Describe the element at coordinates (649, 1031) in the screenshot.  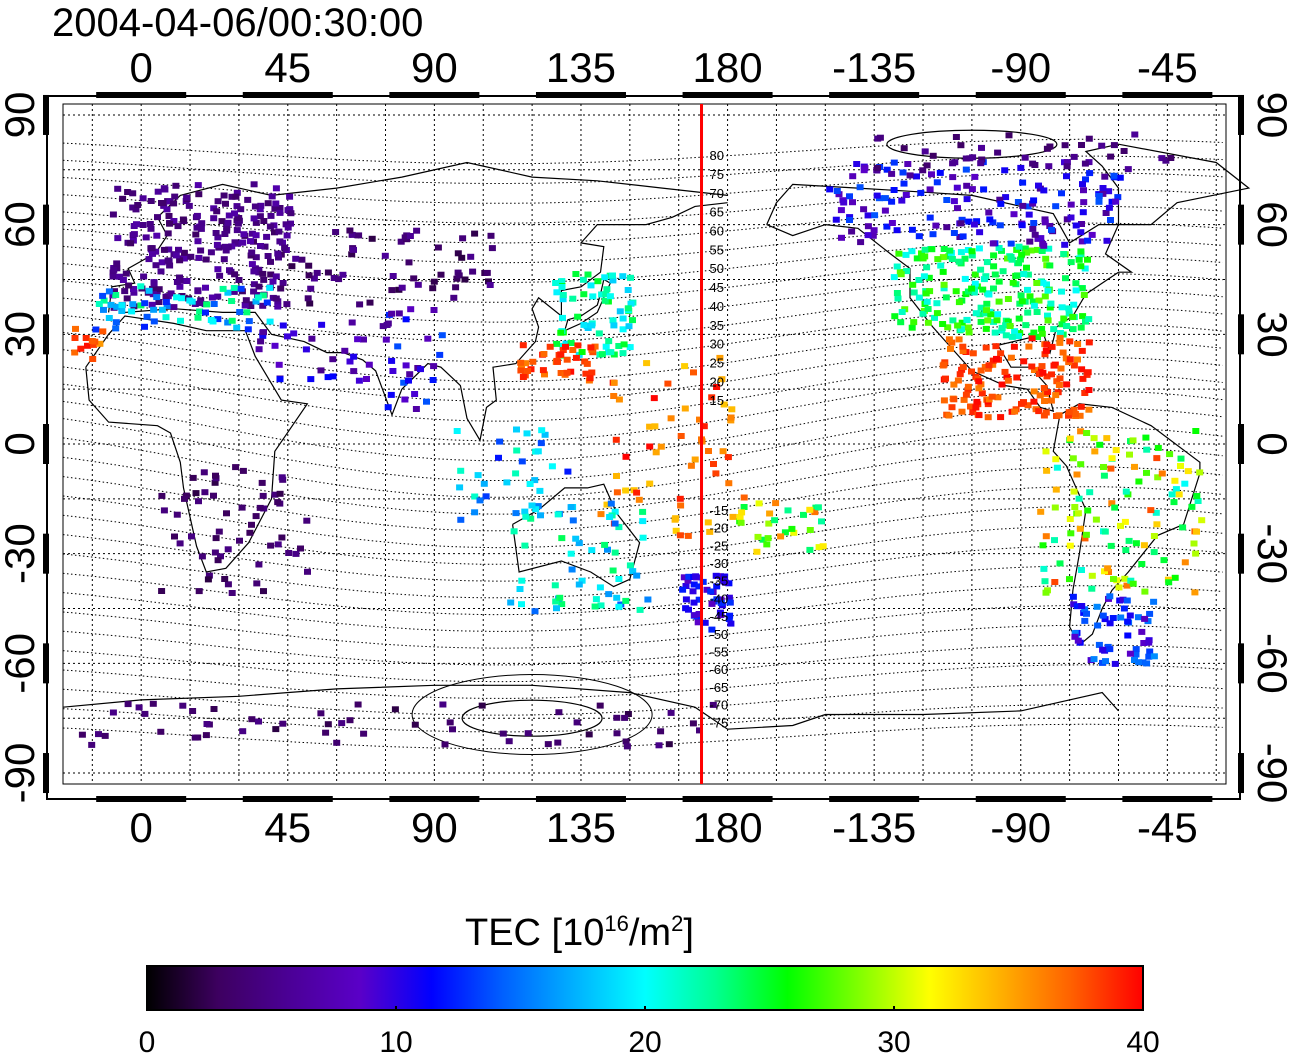
I see `colorbar-tick-labels: 0 10 20 30 40` at that location.